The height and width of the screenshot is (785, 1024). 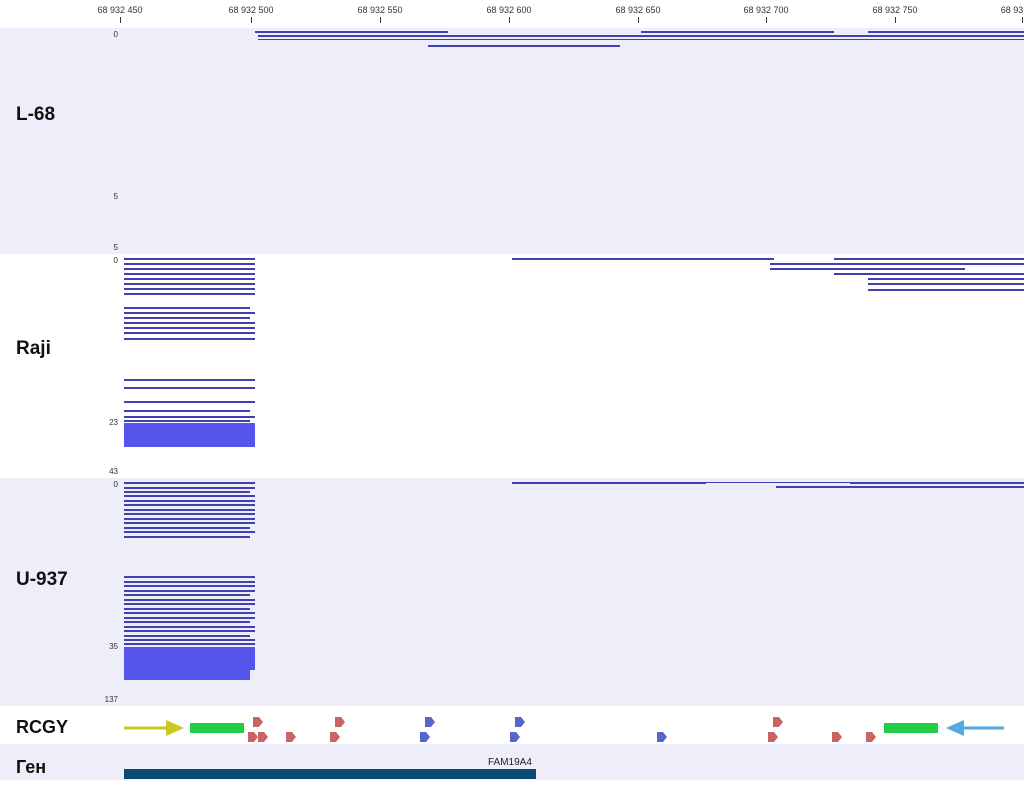 I want to click on ruler-tick-label: 68 93, so click(x=1012, y=10).